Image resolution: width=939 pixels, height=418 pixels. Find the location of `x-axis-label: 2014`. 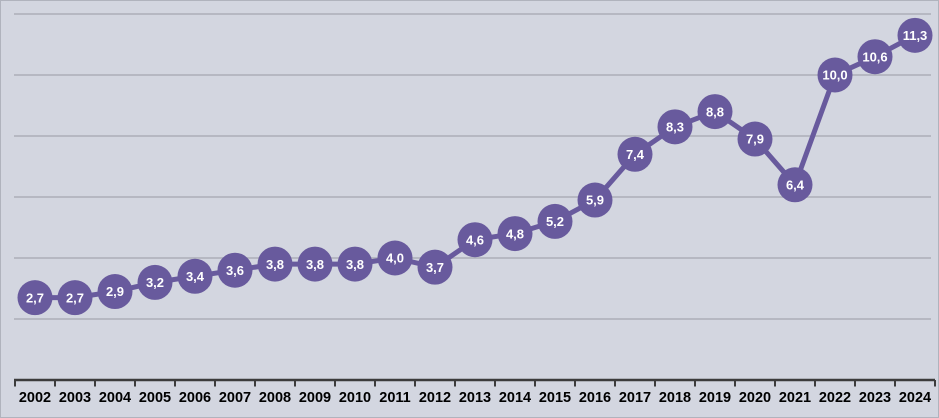

x-axis-label: 2014 is located at coordinates (515, 398).